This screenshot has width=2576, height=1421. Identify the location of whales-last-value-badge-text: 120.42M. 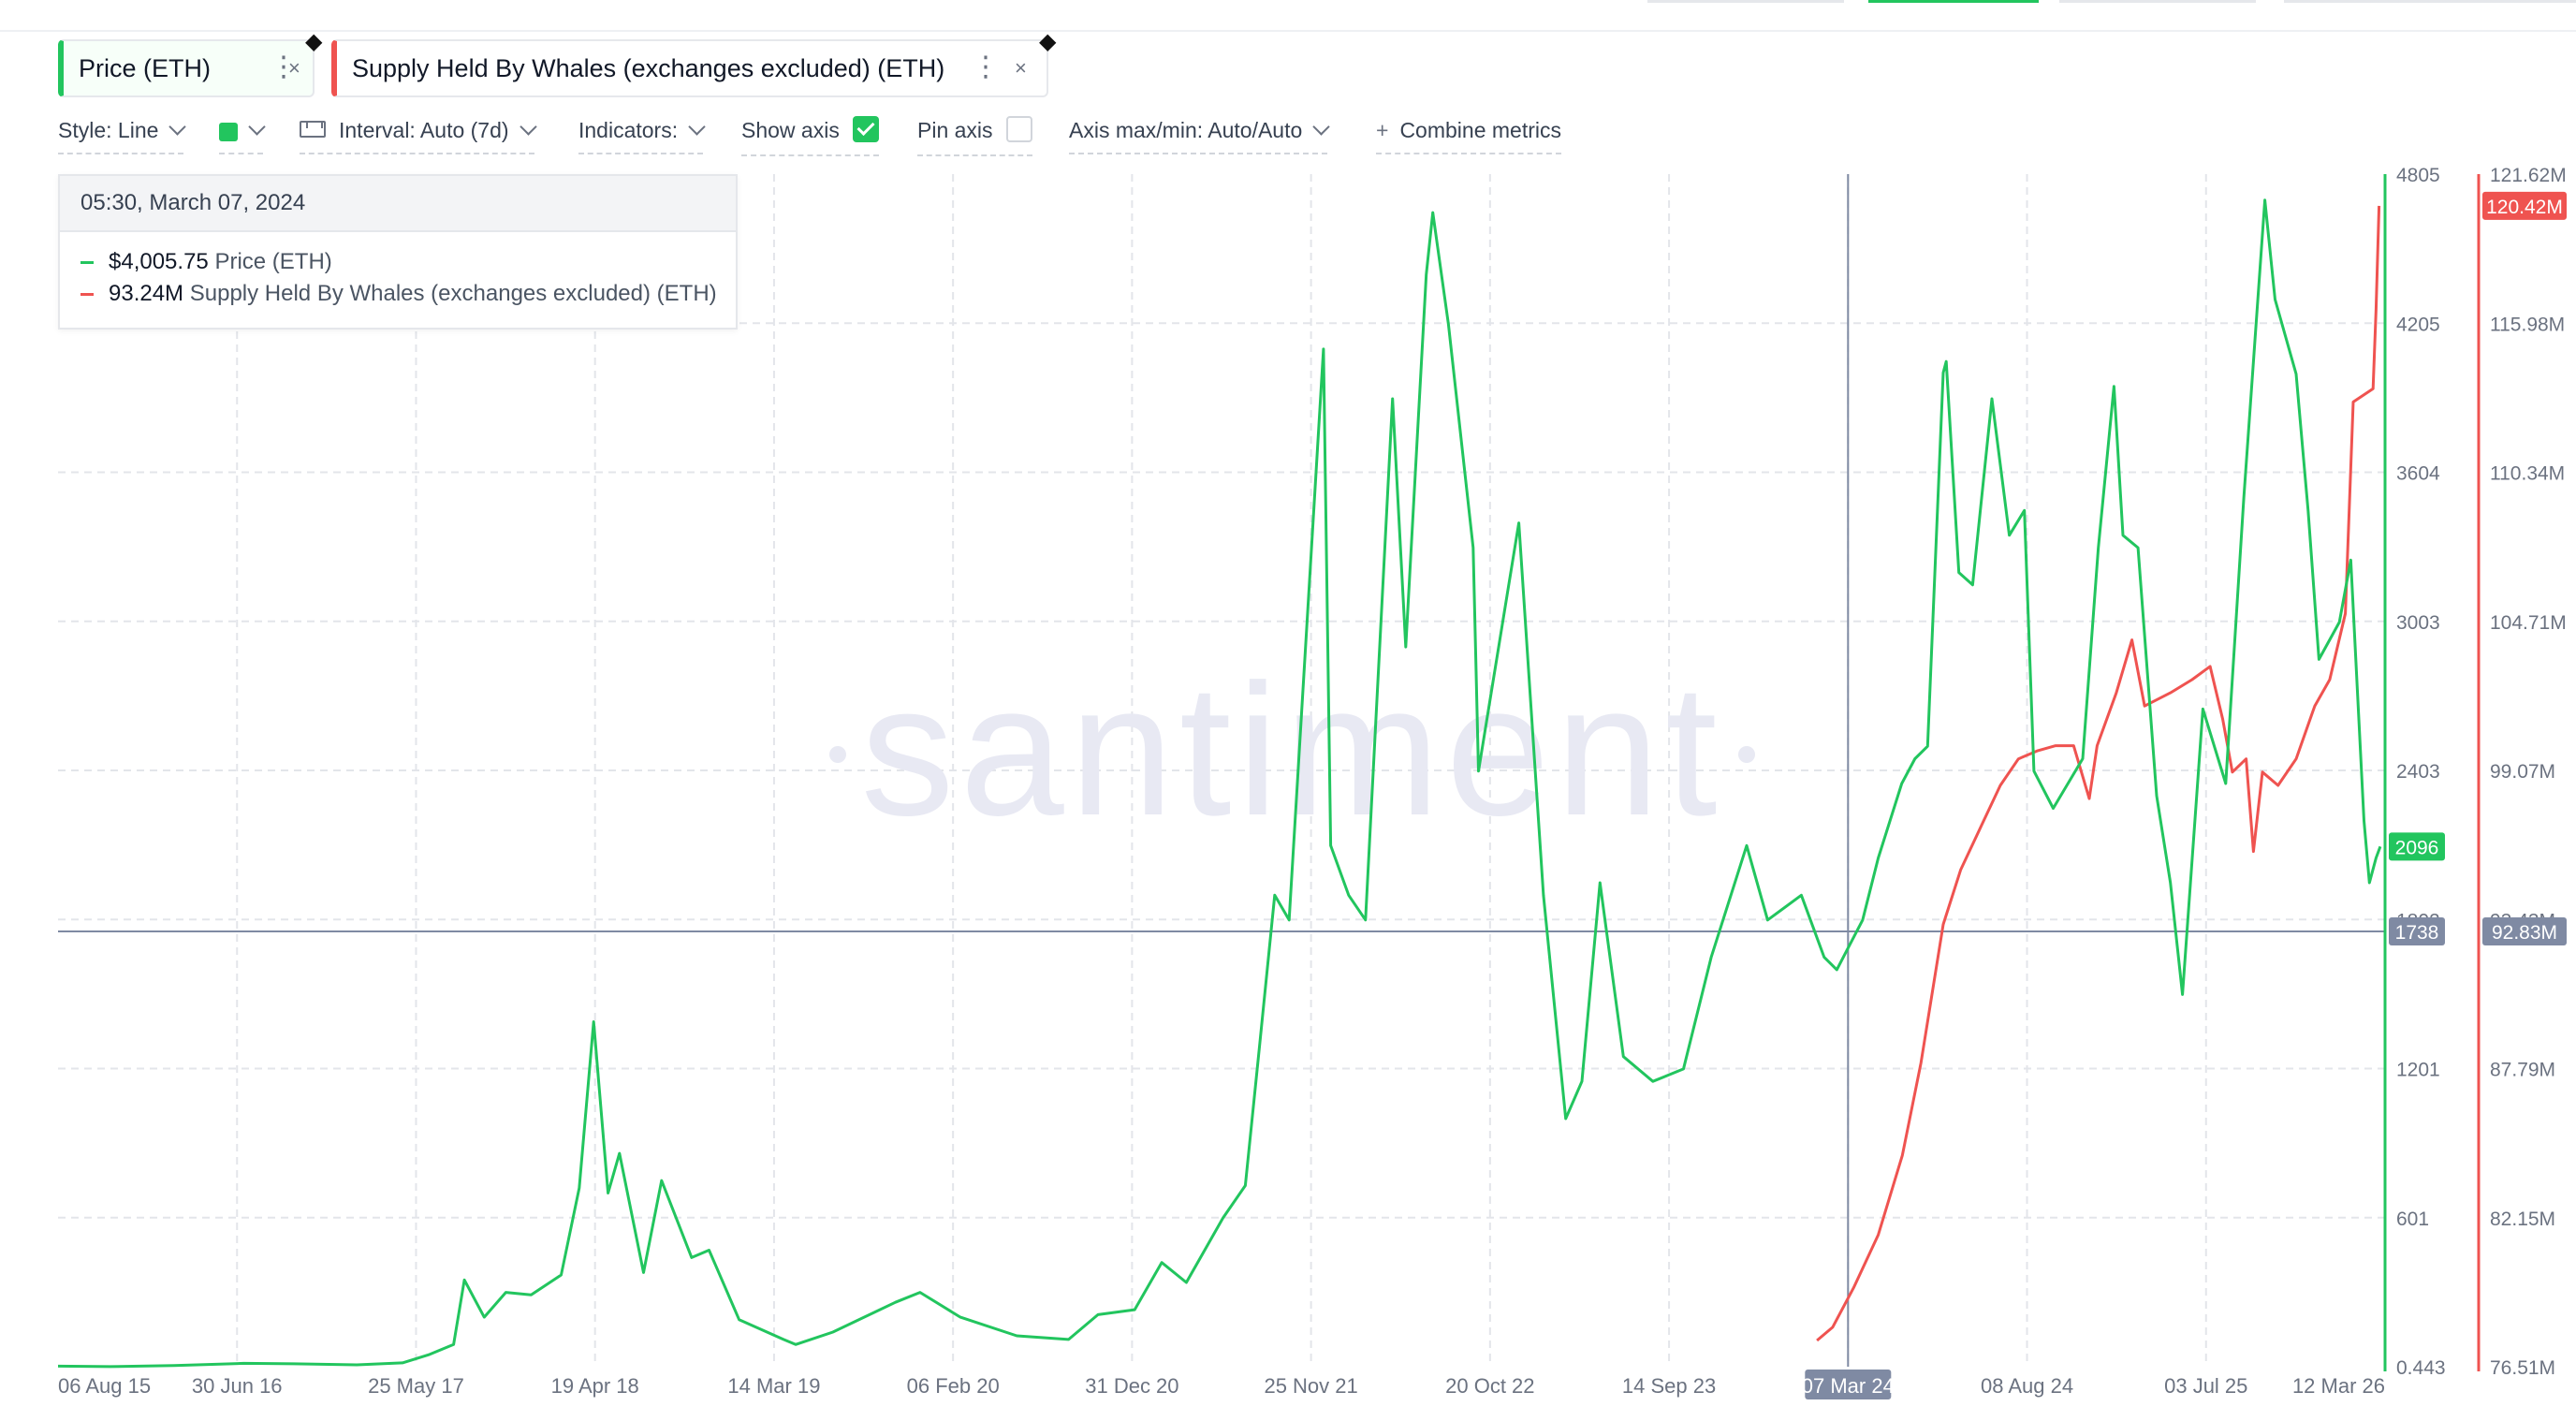
(2524, 208).